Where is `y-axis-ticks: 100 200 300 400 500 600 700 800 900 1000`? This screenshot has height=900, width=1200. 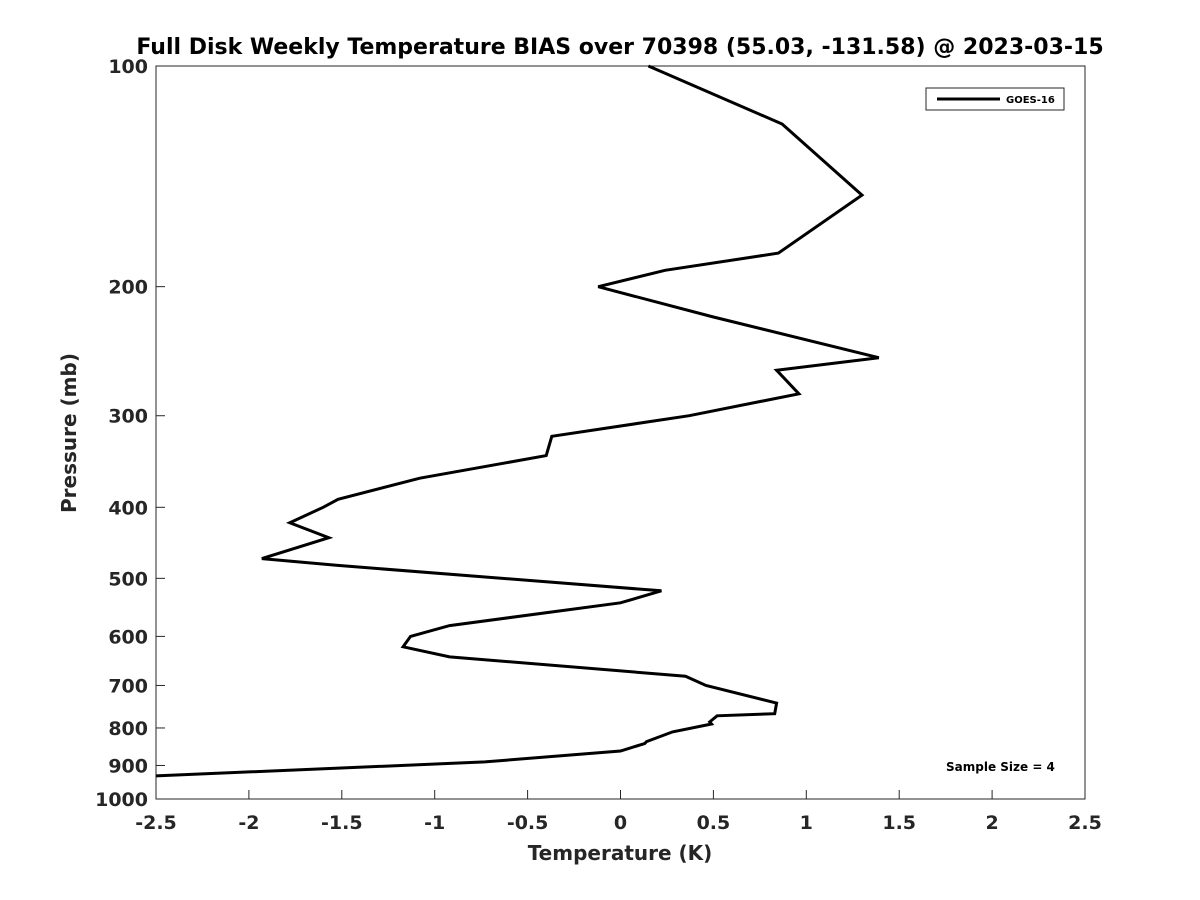
y-axis-ticks: 100 200 300 400 500 600 700 800 900 1000 is located at coordinates (130, 433).